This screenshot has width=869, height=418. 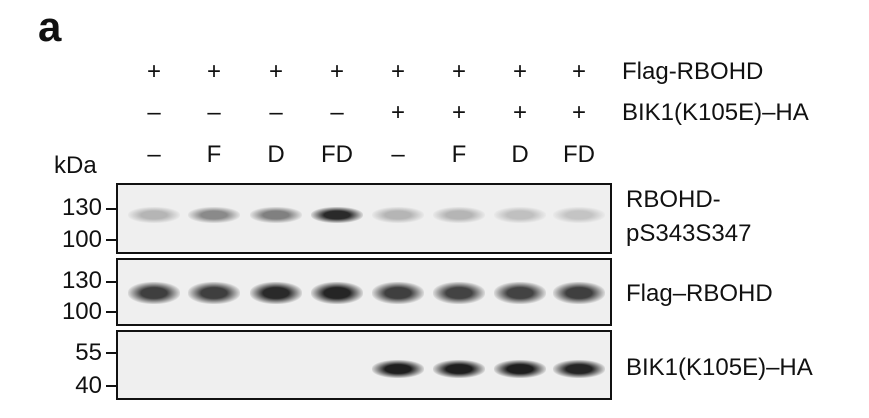 I want to click on panel-letter: a, so click(x=50, y=26).